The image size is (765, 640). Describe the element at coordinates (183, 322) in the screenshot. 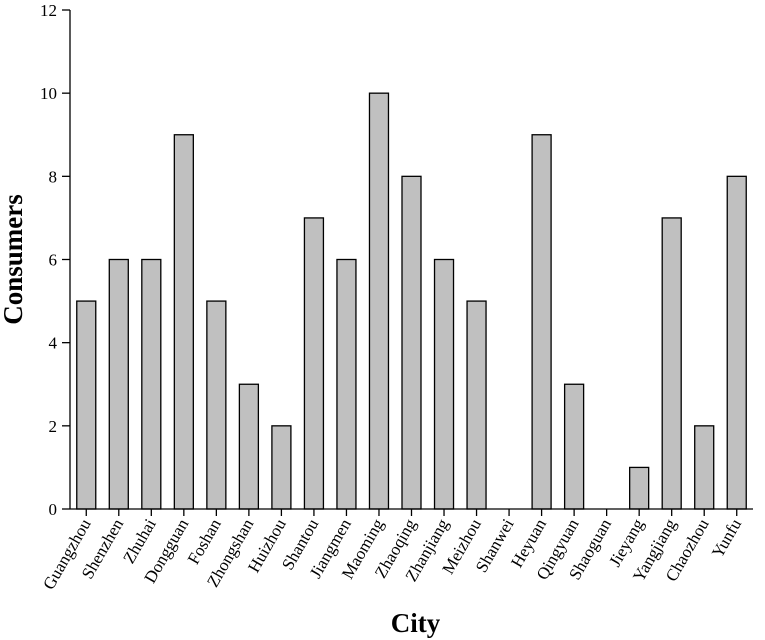

I see `bar-dongguan` at that location.